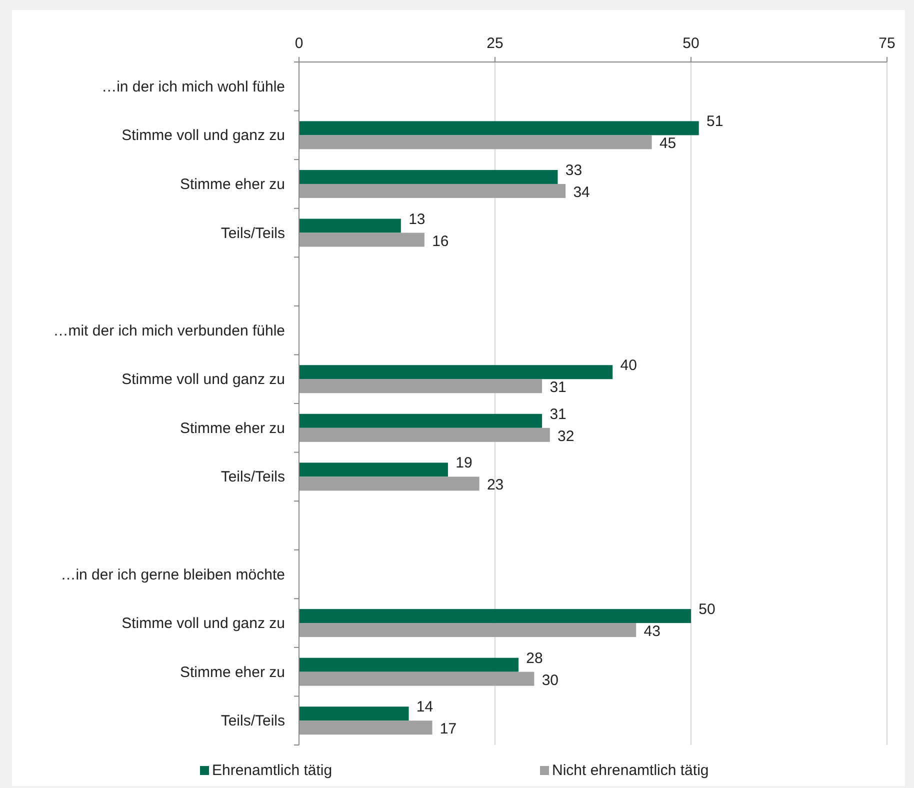 The width and height of the screenshot is (914, 788). I want to click on data-label: 45, so click(667, 143).